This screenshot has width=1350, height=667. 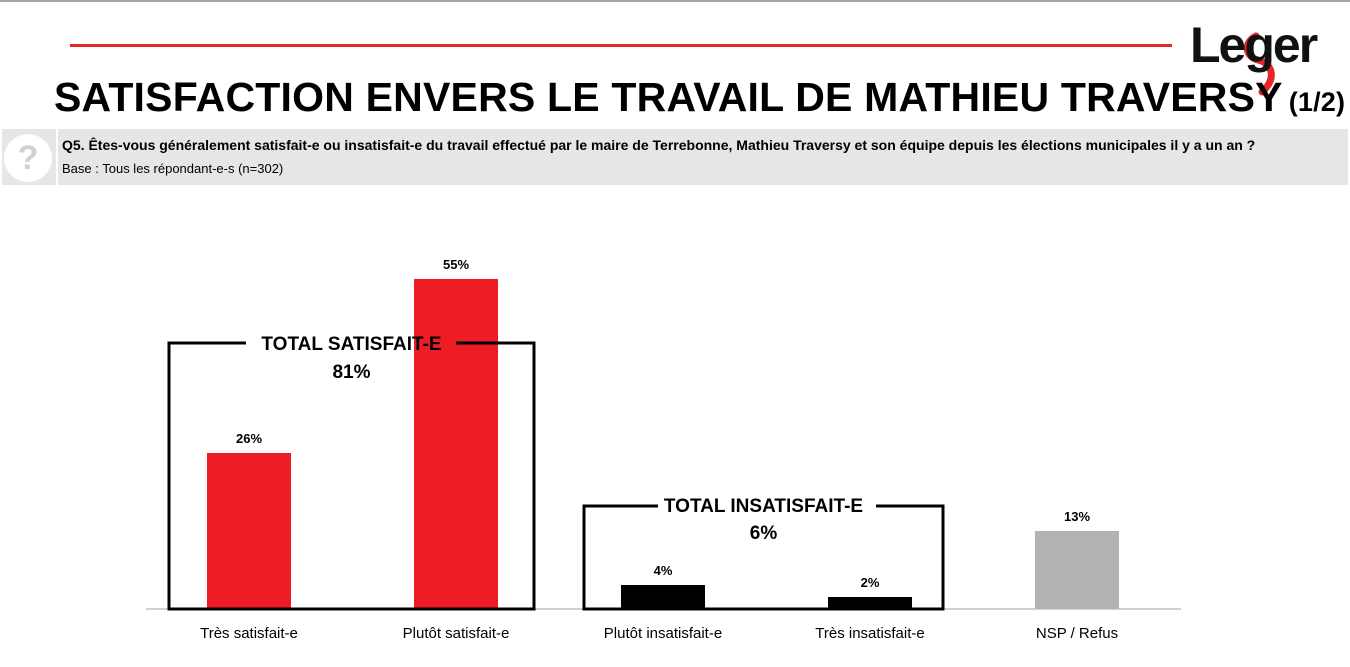 What do you see at coordinates (1077, 516) in the screenshot?
I see `value-label-4: 13%` at bounding box center [1077, 516].